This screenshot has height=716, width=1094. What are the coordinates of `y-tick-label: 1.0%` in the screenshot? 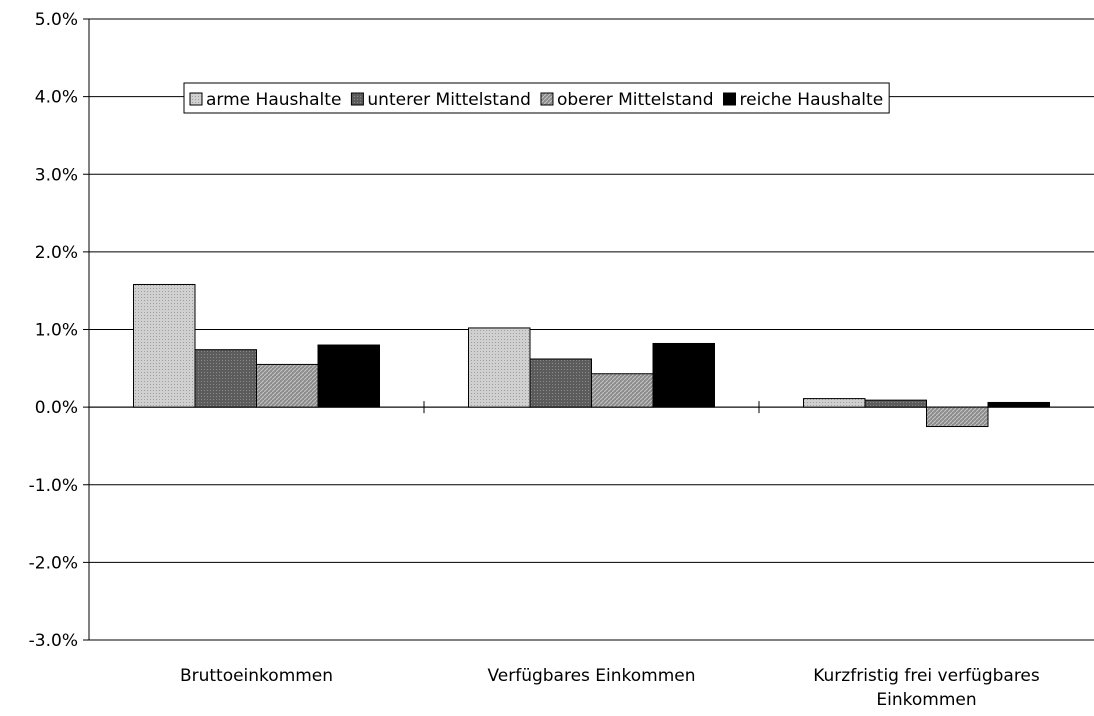 It's located at (56, 331).